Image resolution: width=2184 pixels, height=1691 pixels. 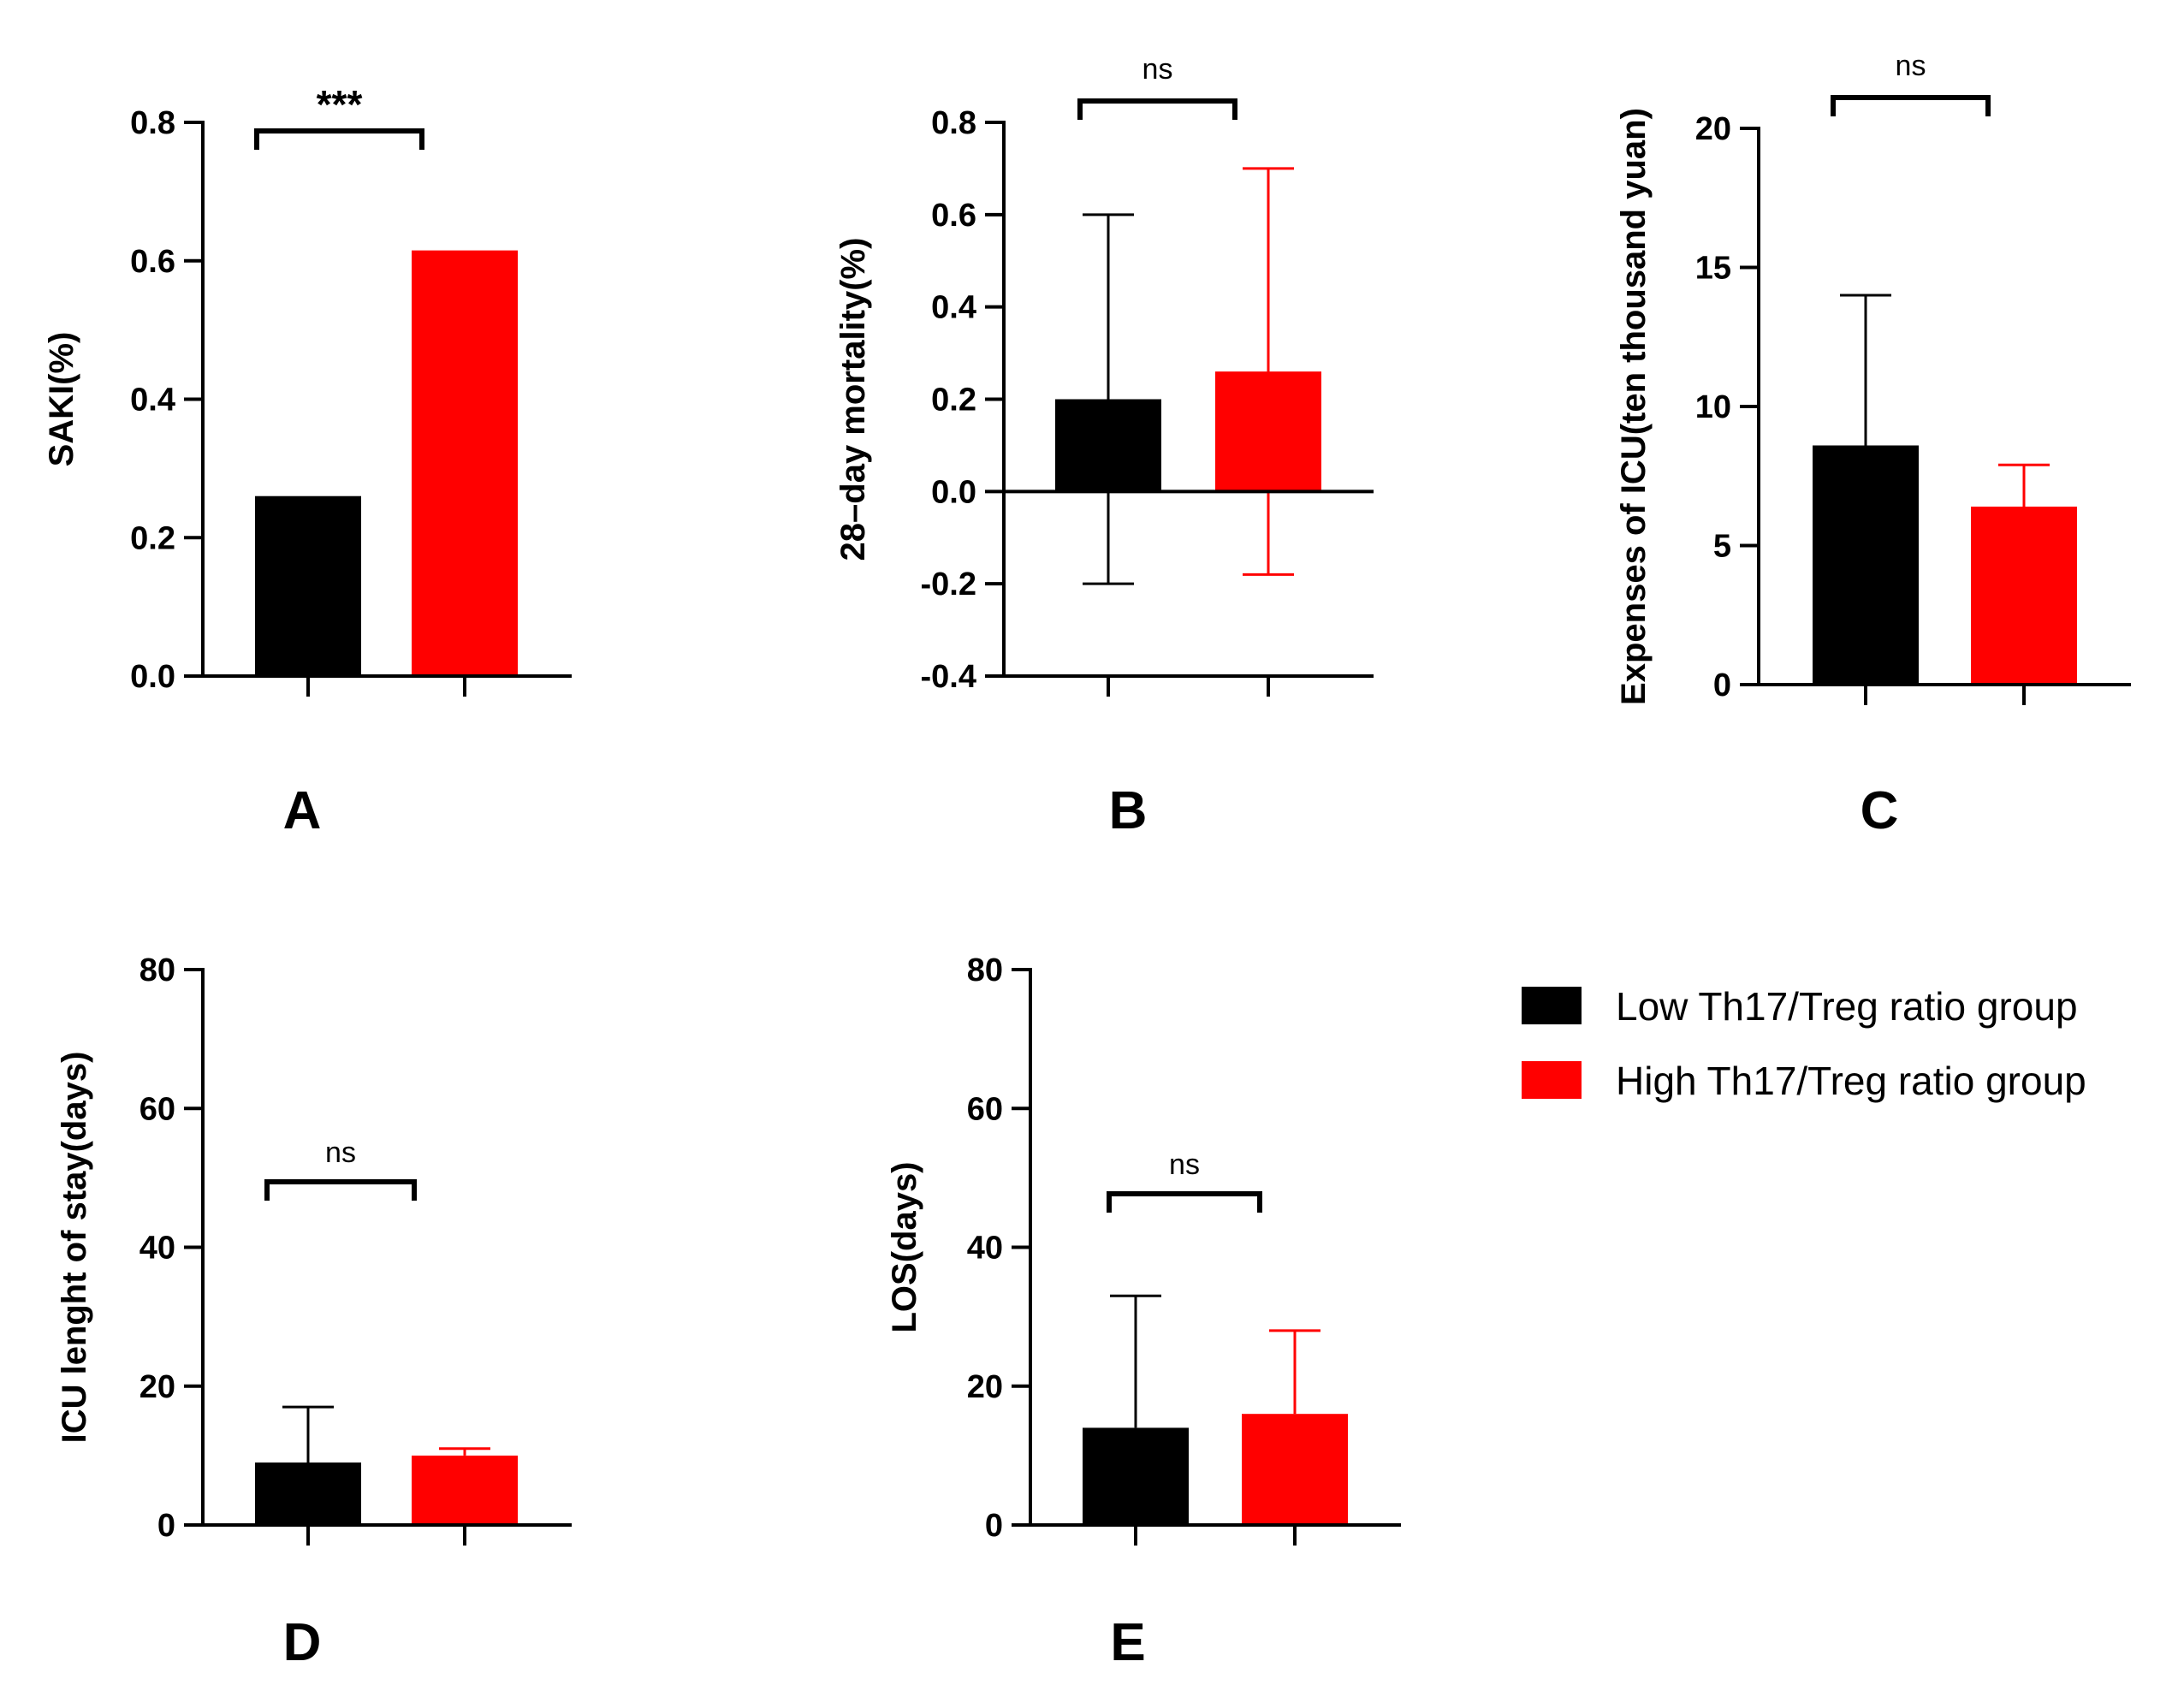 What do you see at coordinates (1136, 1476) in the screenshot?
I see `bar-E-low` at bounding box center [1136, 1476].